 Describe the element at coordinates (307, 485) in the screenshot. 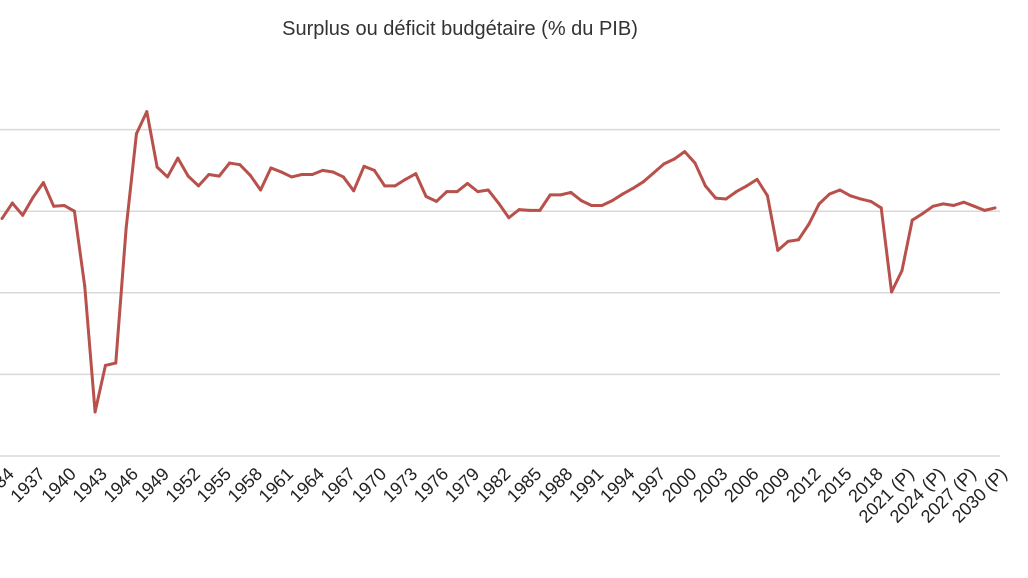

I see `x-tick-label: 1964` at that location.